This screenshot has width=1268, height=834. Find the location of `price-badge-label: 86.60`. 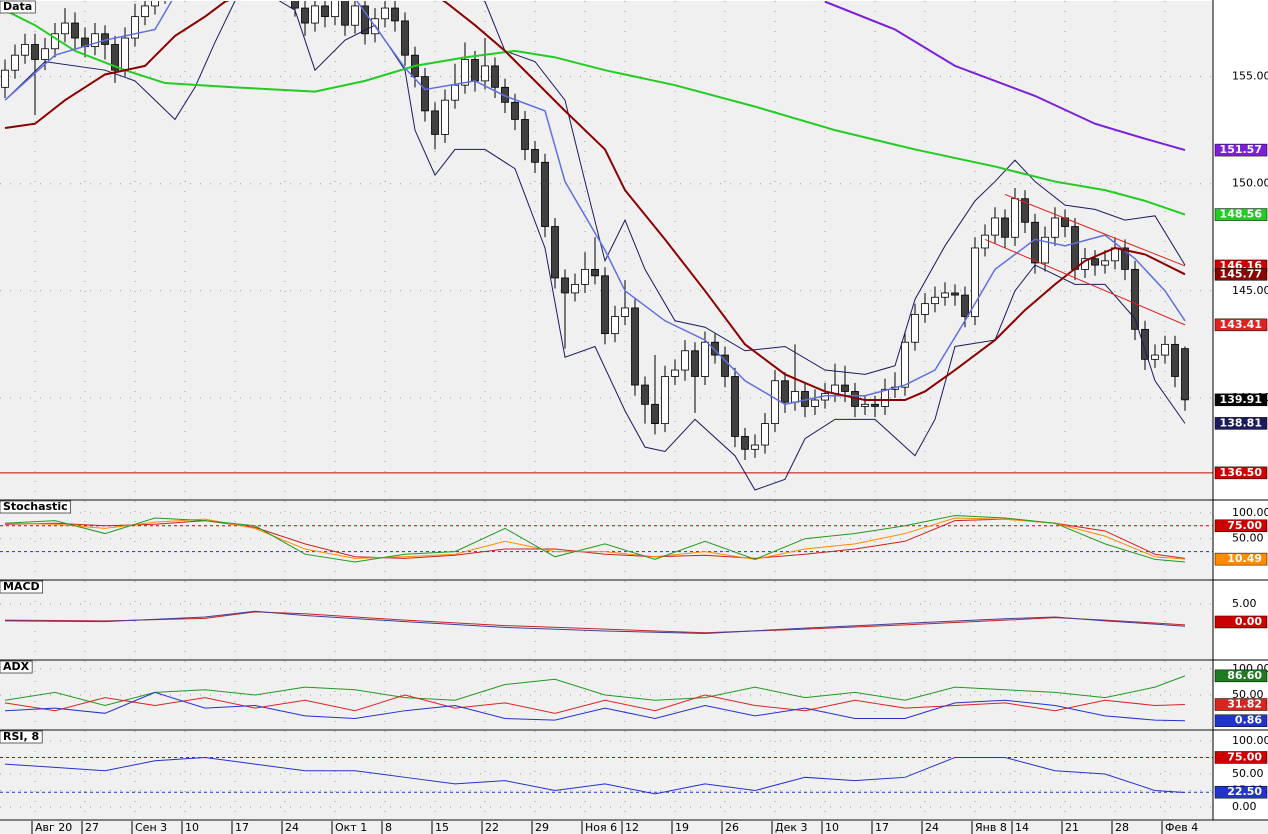

price-badge-label: 86.60 is located at coordinates (1244, 675).